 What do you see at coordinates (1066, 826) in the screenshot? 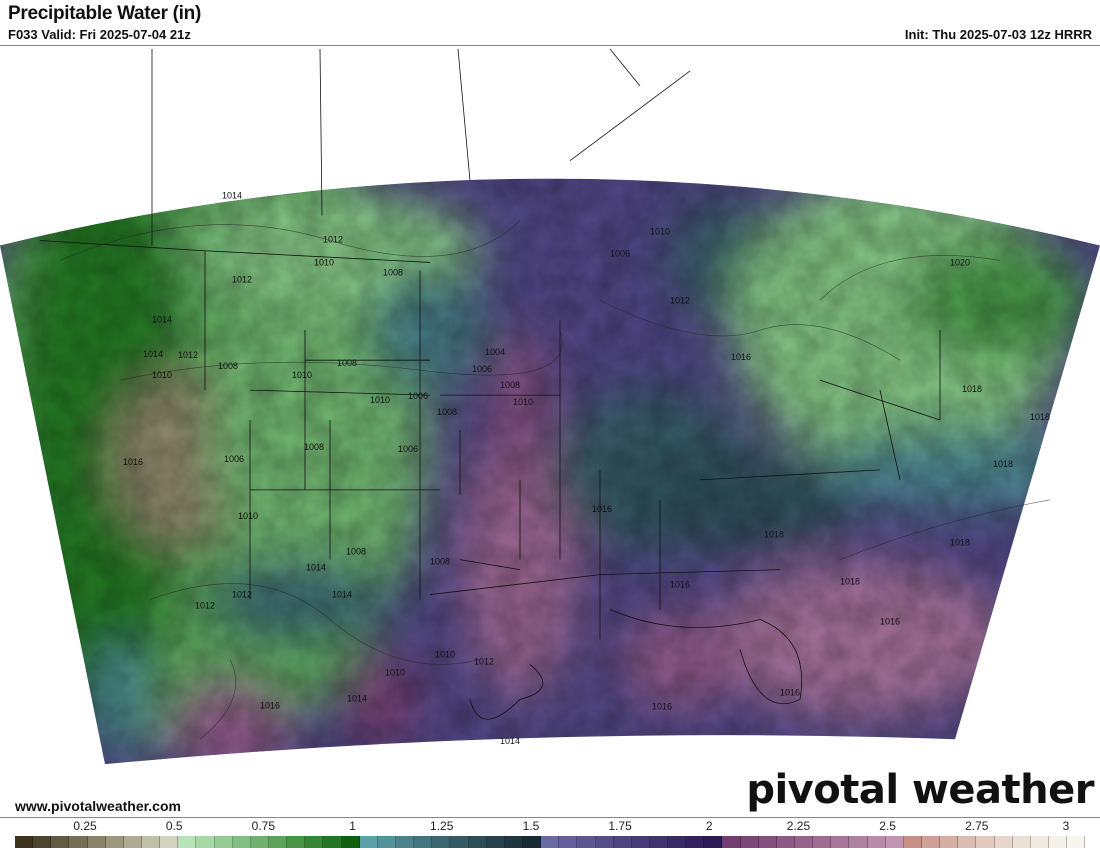
I see `colorbar-tick-label: 3` at bounding box center [1066, 826].